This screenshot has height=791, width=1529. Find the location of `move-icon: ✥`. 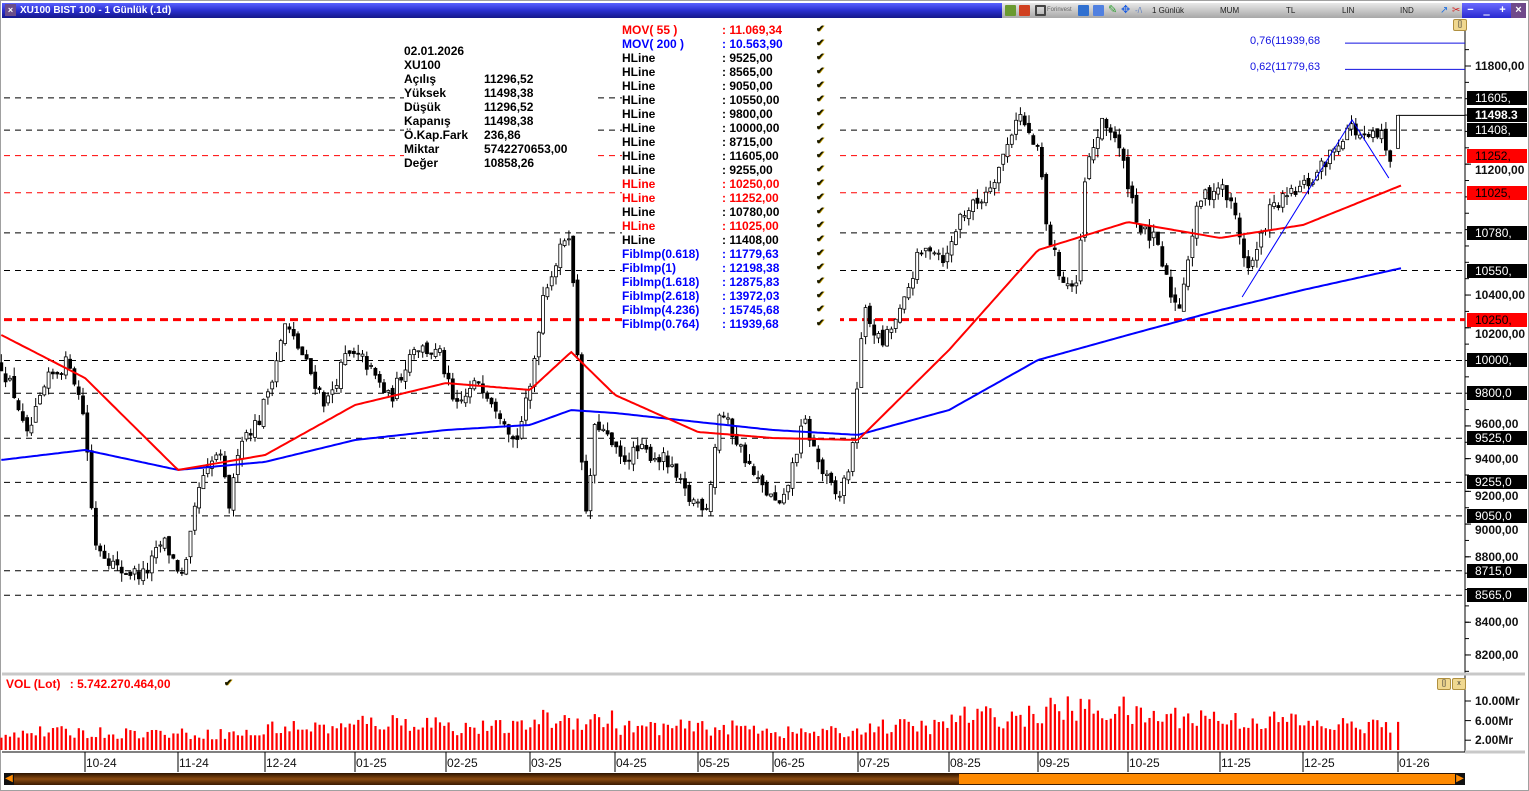

move-icon: ✥ is located at coordinates (1126, 10).